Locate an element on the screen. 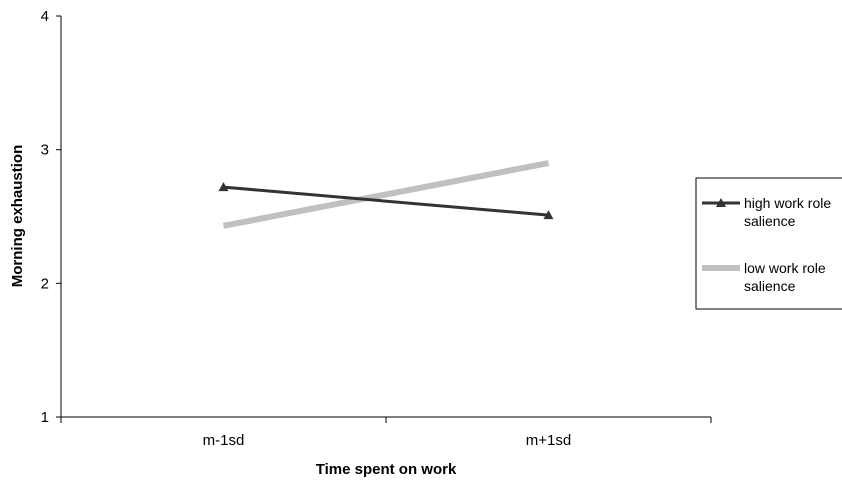 The height and width of the screenshot is (486, 842). legend-label: high work role is located at coordinates (787, 203).